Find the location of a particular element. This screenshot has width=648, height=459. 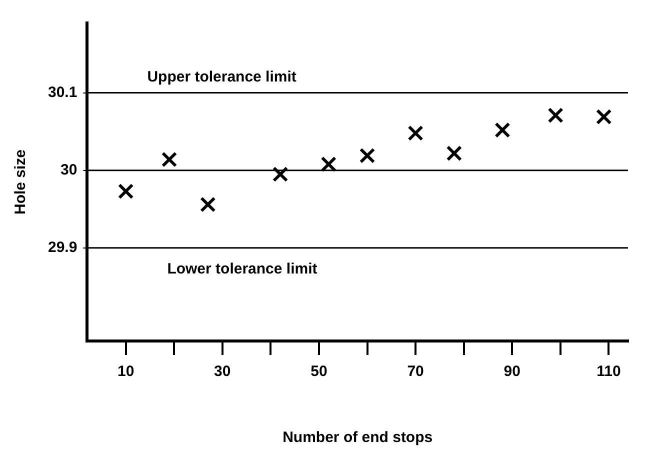

ref-line-label: Upper tolerance limit is located at coordinates (221, 77).